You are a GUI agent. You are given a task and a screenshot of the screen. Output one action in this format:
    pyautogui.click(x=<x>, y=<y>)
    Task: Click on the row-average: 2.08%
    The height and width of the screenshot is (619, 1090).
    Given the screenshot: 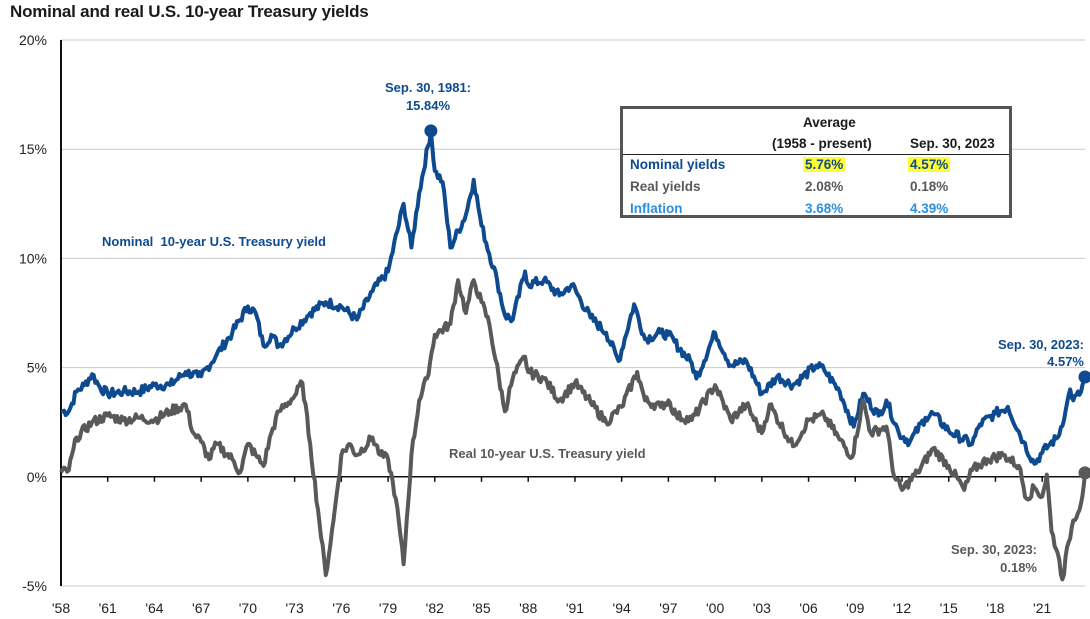 What is the action you would take?
    pyautogui.click(x=824, y=186)
    